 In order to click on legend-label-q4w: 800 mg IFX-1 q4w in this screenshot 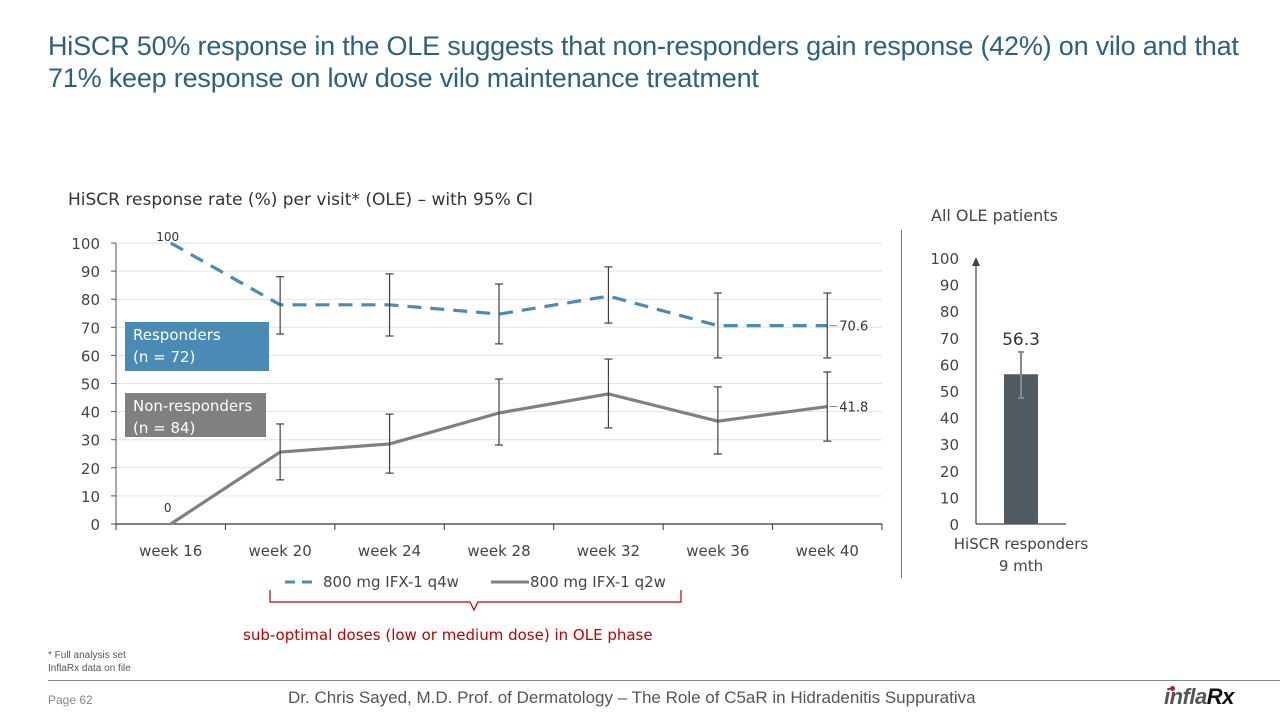, I will do `click(391, 582)`.